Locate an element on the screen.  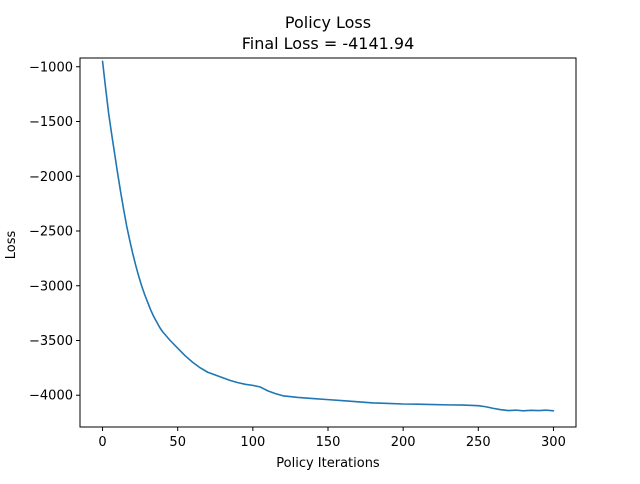
y-tick-label: −1000 is located at coordinates (51, 67).